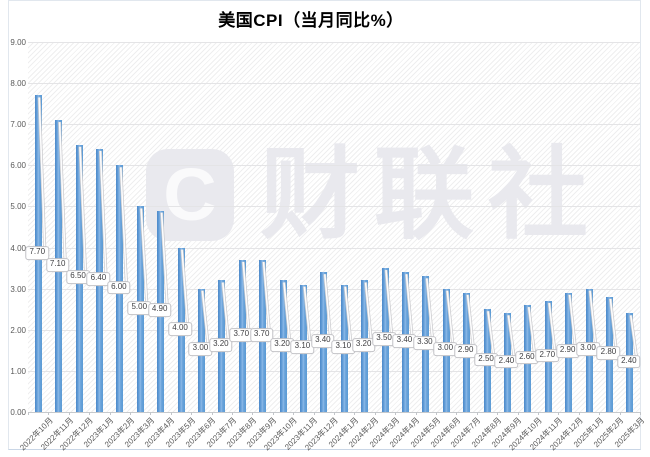 This screenshot has height=457, width=650. What do you see at coordinates (18, 166) in the screenshot?
I see `y-axis-tick-label: 6.00` at bounding box center [18, 166].